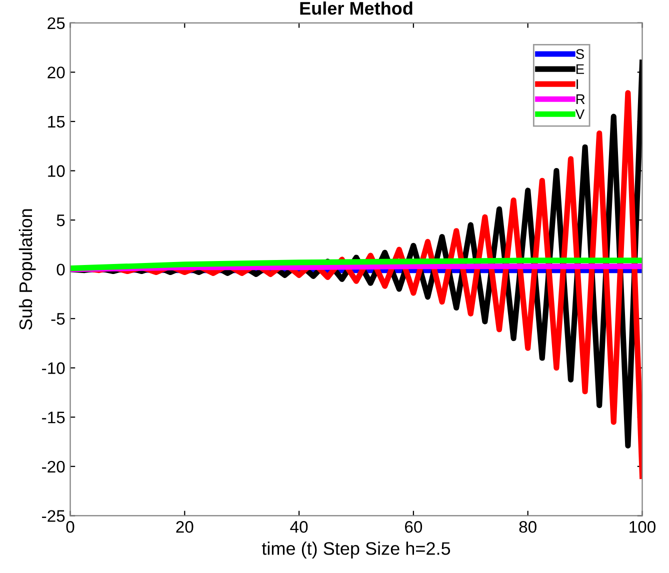  What do you see at coordinates (58, 319) in the screenshot?
I see `y-tick-label: -5` at bounding box center [58, 319].